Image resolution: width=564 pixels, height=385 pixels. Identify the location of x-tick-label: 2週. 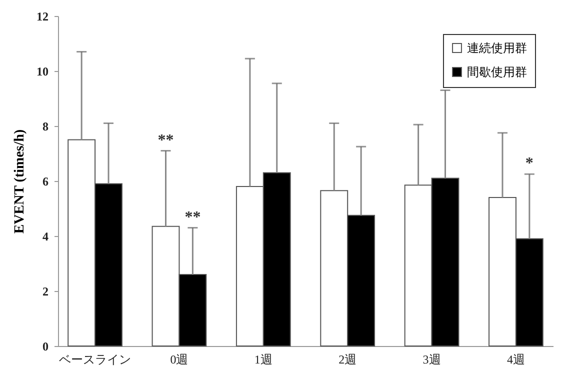
(347, 359).